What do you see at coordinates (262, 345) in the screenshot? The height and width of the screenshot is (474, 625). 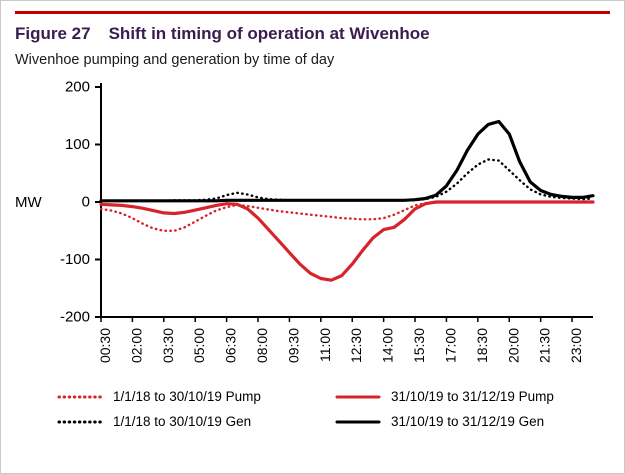 I see `x-tick-label: 08:00` at bounding box center [262, 345].